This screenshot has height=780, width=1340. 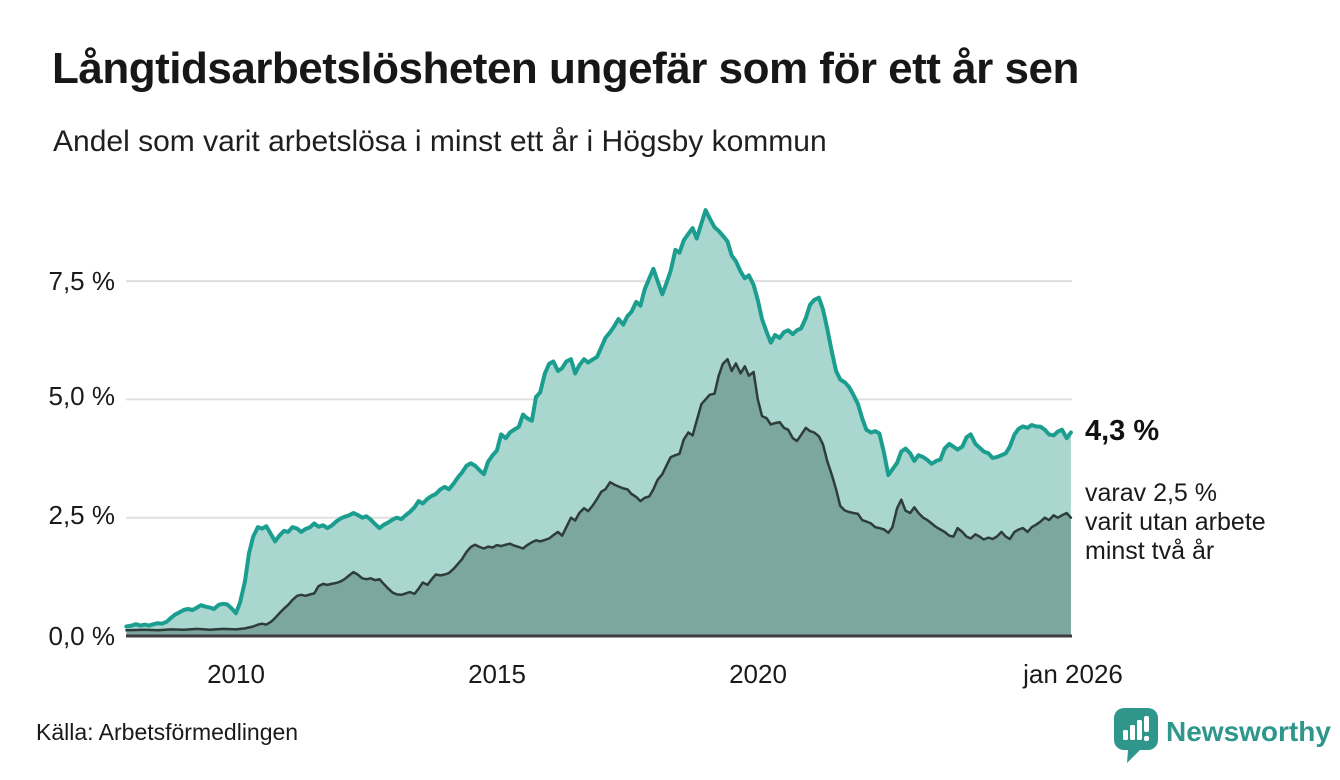 I want to click on x-tick-label-jan-2026: jan 2026, so click(x=1073, y=674).